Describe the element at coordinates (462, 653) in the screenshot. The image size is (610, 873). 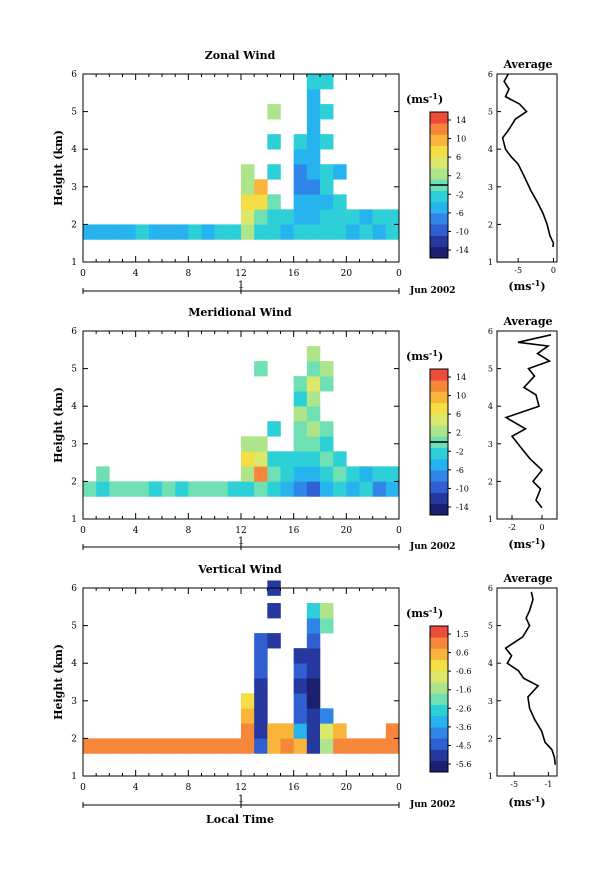
I see `colorbar-tick-label: 0.6` at that location.